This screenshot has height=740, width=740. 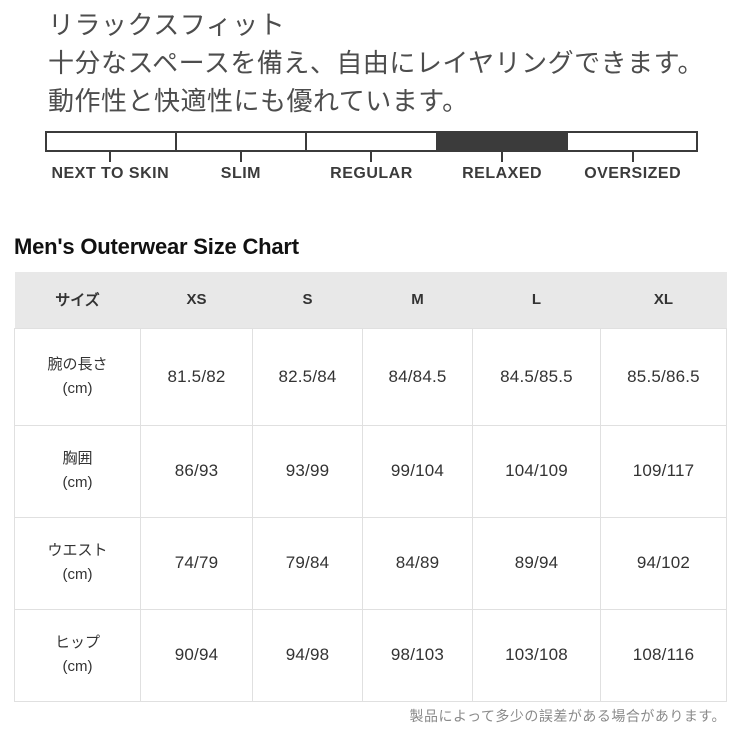 I want to click on fit-segment-slim, so click(x=242, y=141).